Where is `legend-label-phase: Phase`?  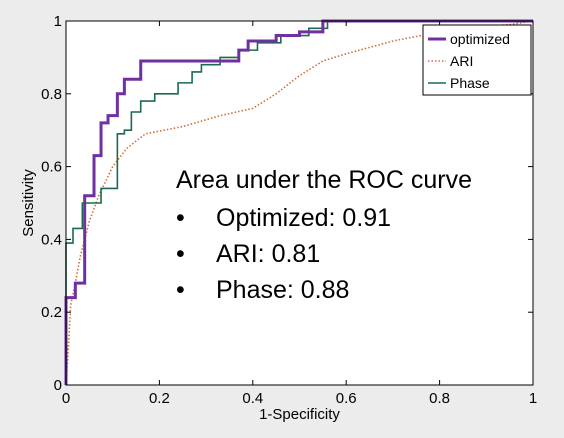 legend-label-phase: Phase is located at coordinates (470, 83).